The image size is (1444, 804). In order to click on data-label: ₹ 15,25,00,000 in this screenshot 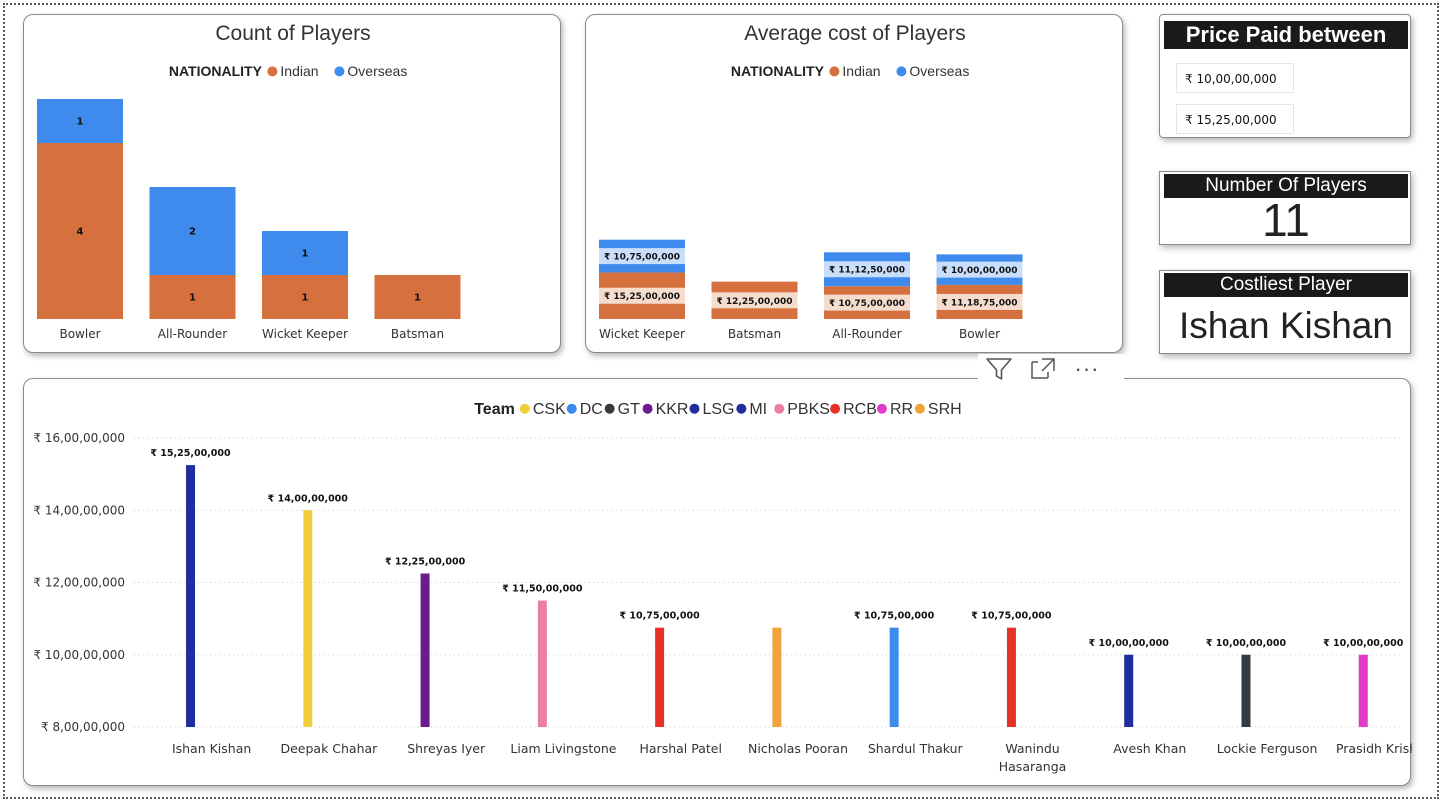, I will do `click(642, 297)`.